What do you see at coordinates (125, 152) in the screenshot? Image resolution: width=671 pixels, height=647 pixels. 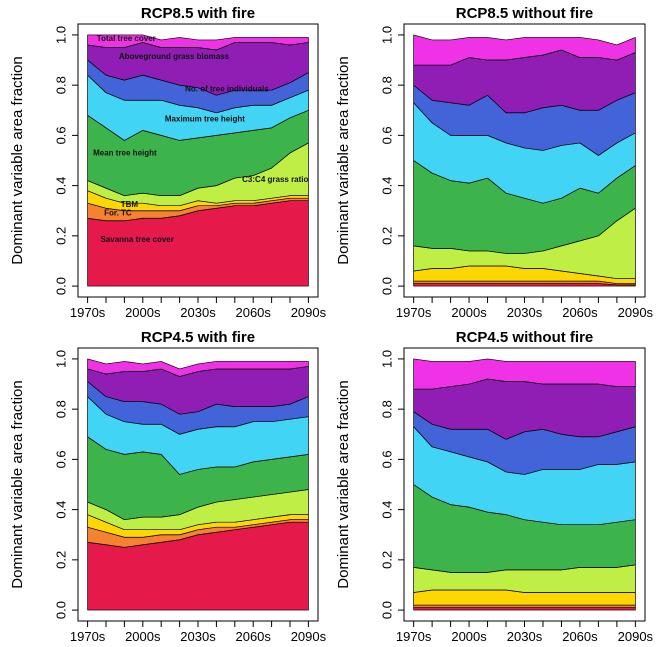 I see `annotation-mean-tree-height: Mean tree height` at bounding box center [125, 152].